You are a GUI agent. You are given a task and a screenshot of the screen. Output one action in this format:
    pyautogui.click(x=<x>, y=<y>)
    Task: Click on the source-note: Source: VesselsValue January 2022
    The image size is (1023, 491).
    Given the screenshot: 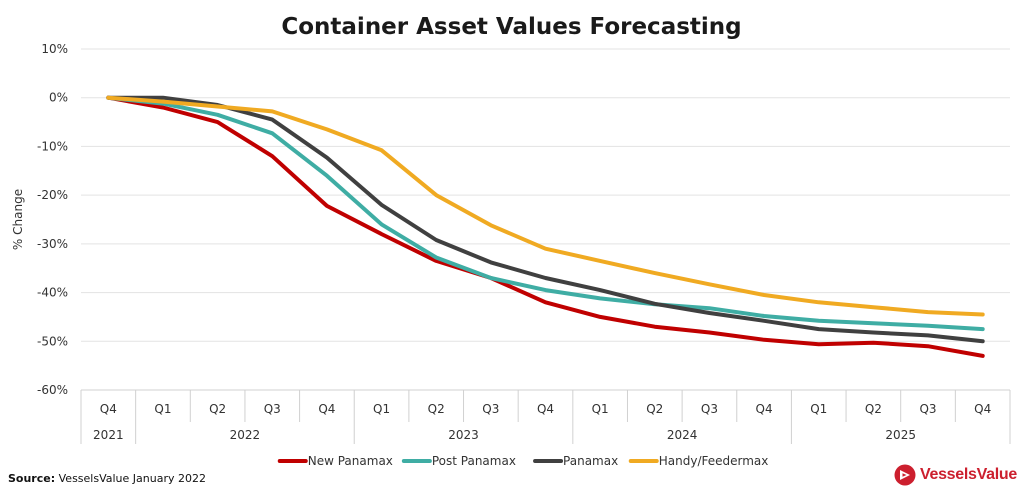 What is the action you would take?
    pyautogui.click(x=107, y=478)
    